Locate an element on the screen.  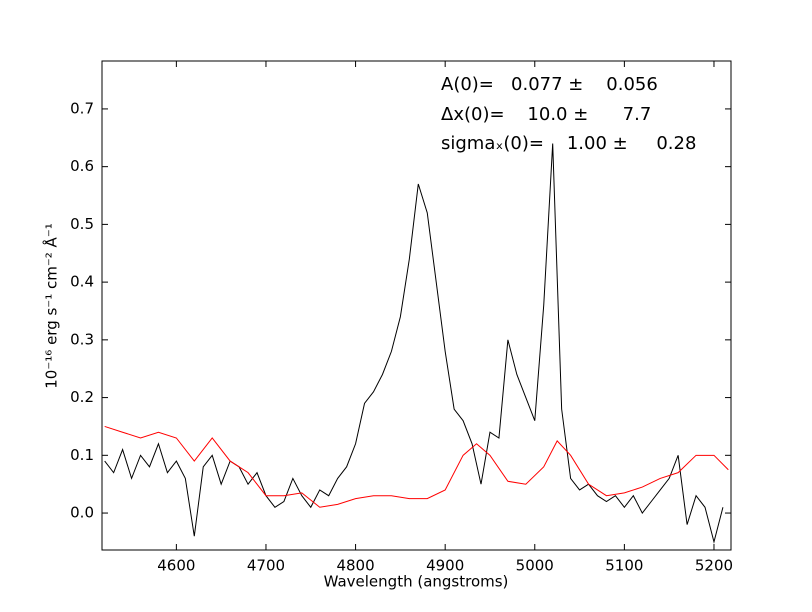
x-tick-label: 5200 is located at coordinates (714, 566).